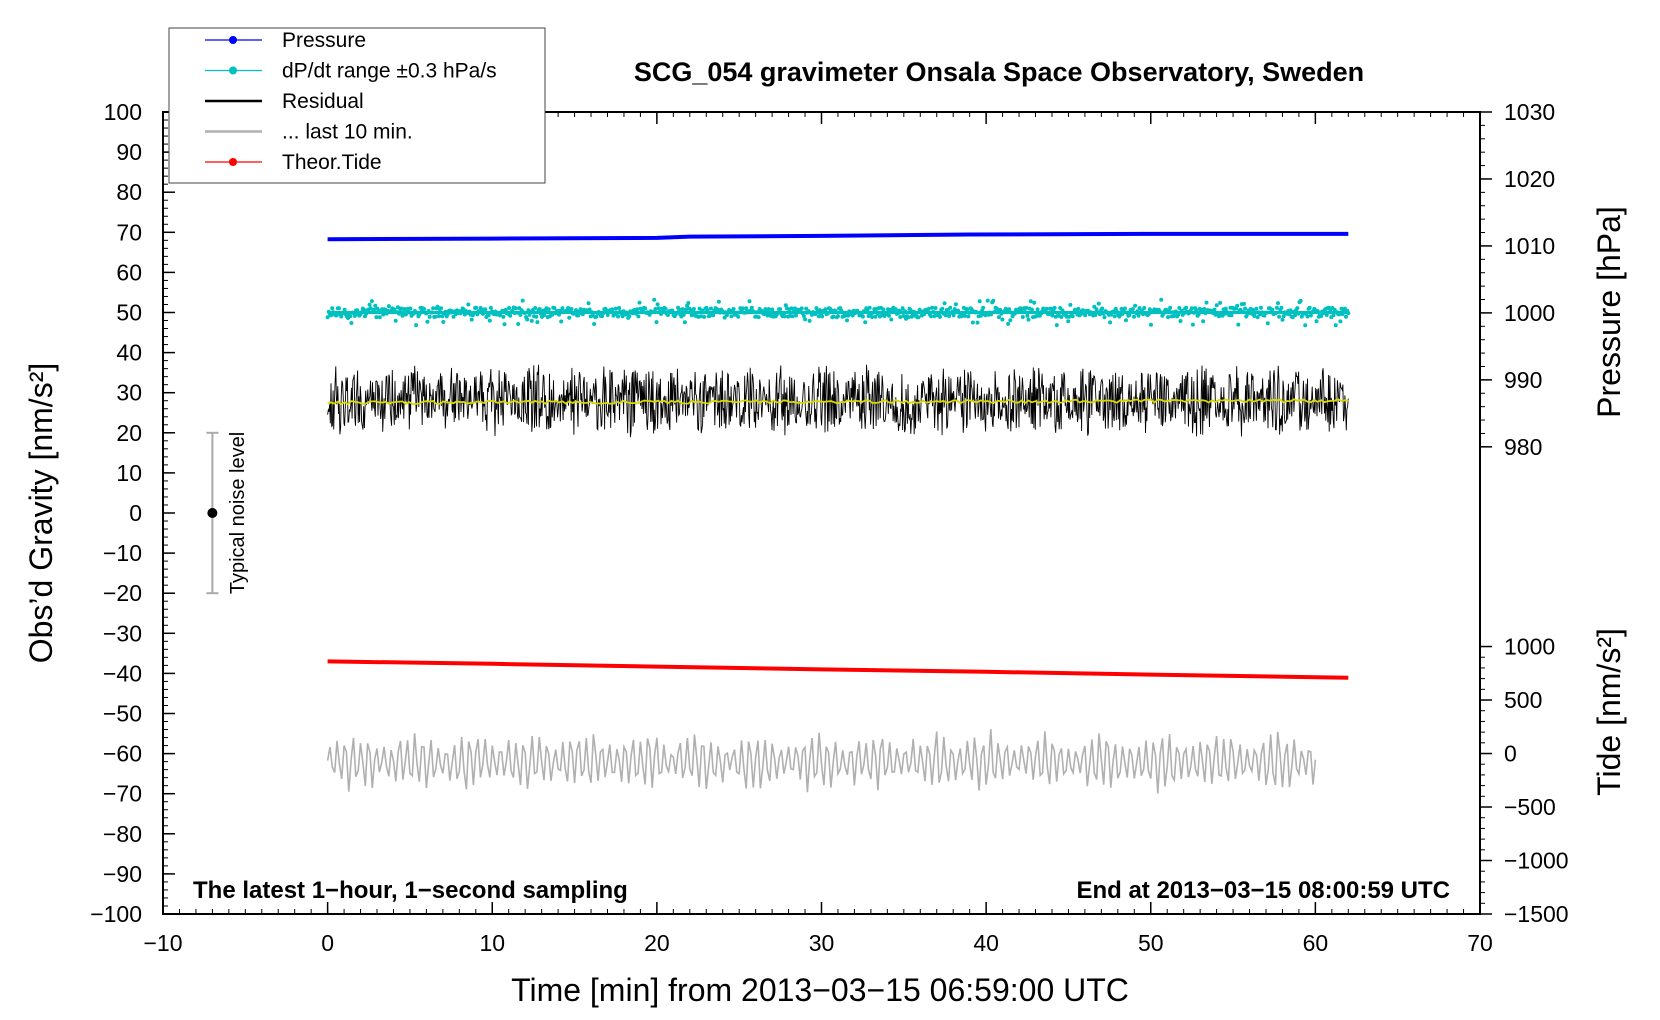 The width and height of the screenshot is (1660, 1020). What do you see at coordinates (129, 393) in the screenshot?
I see `y-tick-label: 30` at bounding box center [129, 393].